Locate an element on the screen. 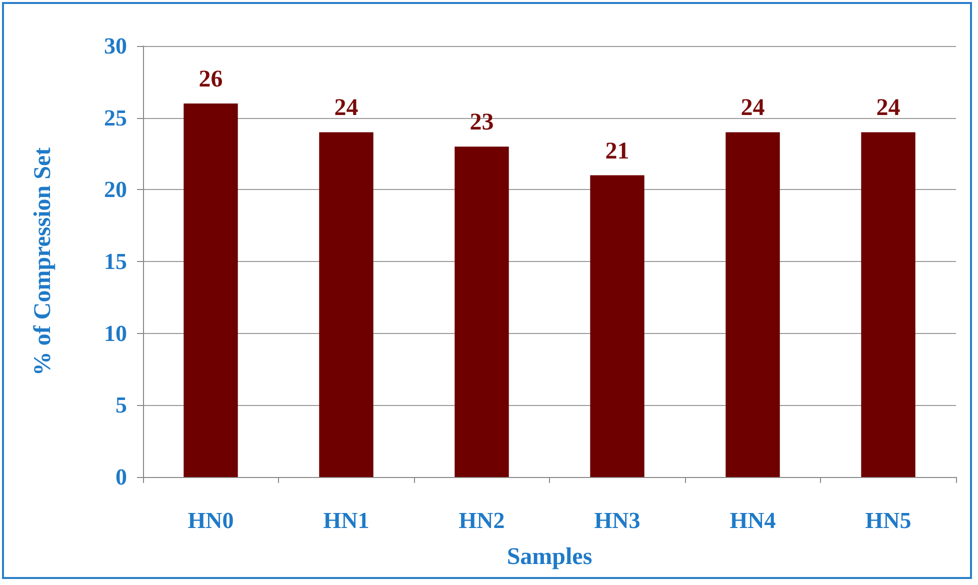 The width and height of the screenshot is (978, 585). y-tick-label: 30 is located at coordinates (115, 46).